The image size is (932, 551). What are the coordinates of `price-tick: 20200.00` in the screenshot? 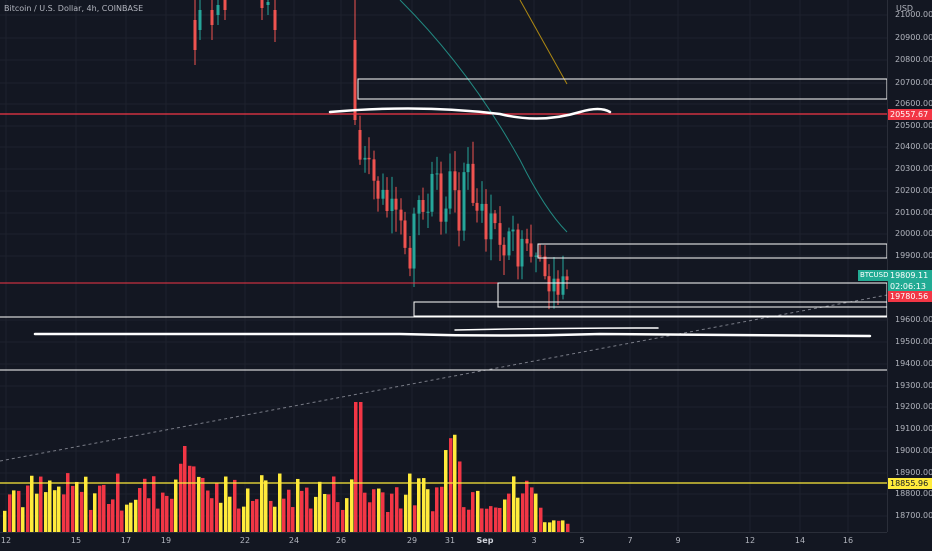 It's located at (913, 190).